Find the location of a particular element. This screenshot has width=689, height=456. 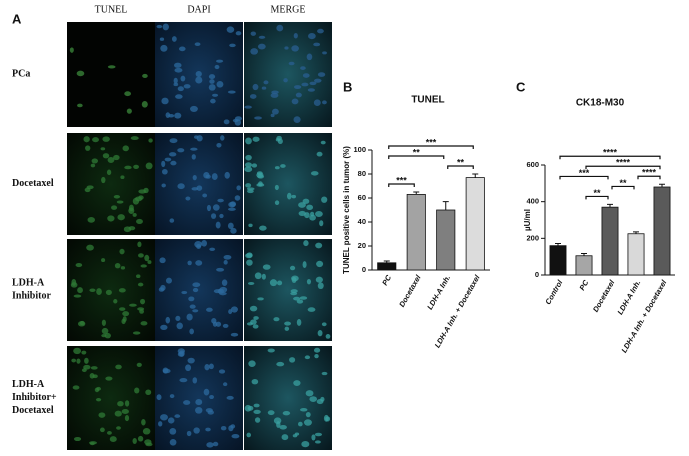

x-tick-label: LDH-A Inh. is located at coordinates (438, 292).